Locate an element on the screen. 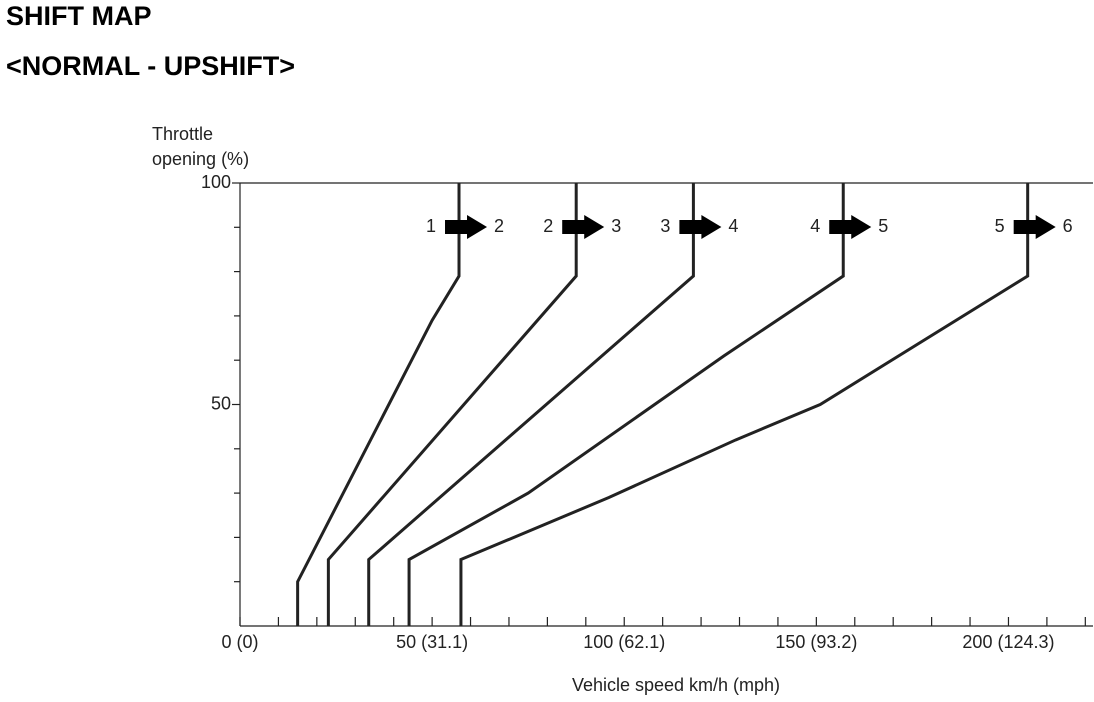 Image resolution: width=1094 pixels, height=702 pixels. shift-from-label: 5 is located at coordinates (1000, 226).